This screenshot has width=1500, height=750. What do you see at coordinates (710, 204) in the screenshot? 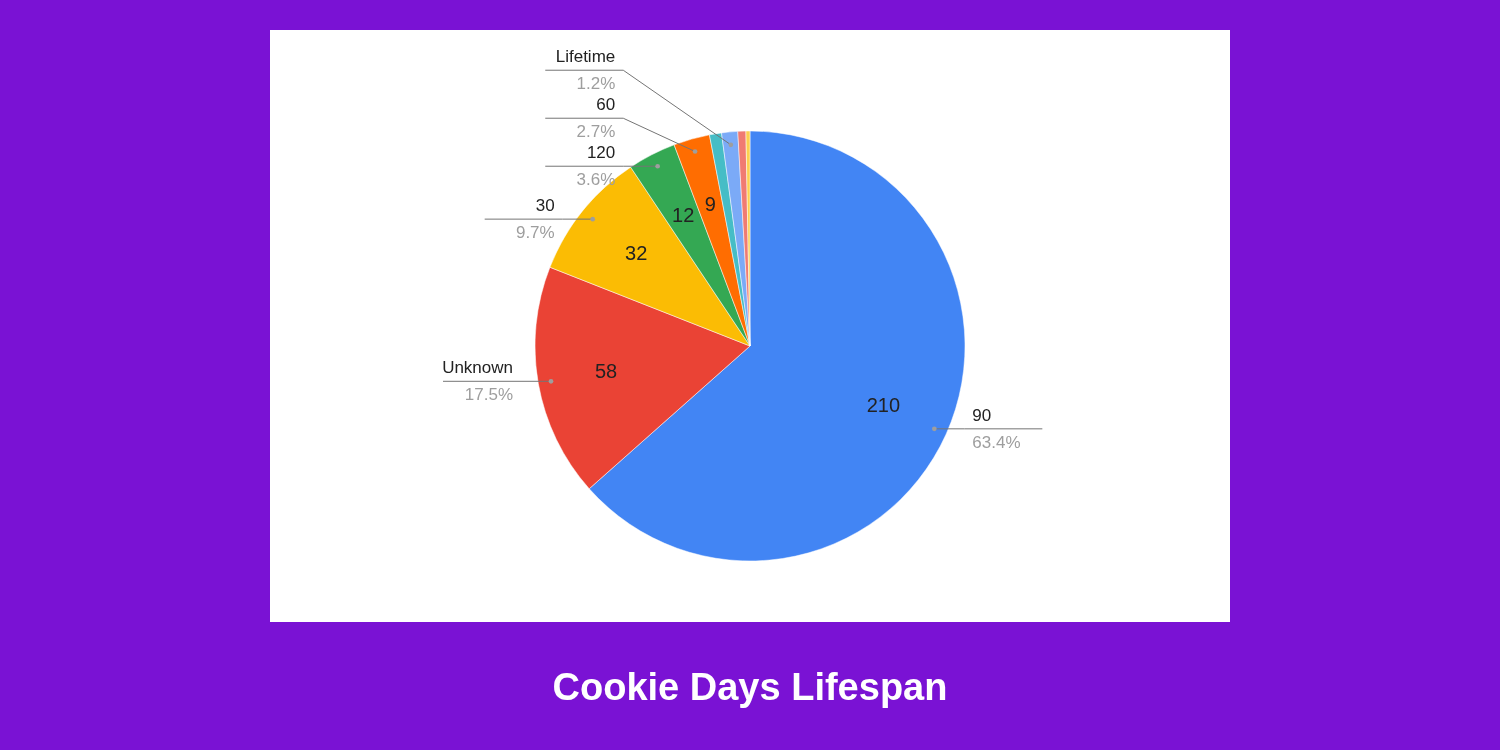
I see `data-label: 9` at bounding box center [710, 204].